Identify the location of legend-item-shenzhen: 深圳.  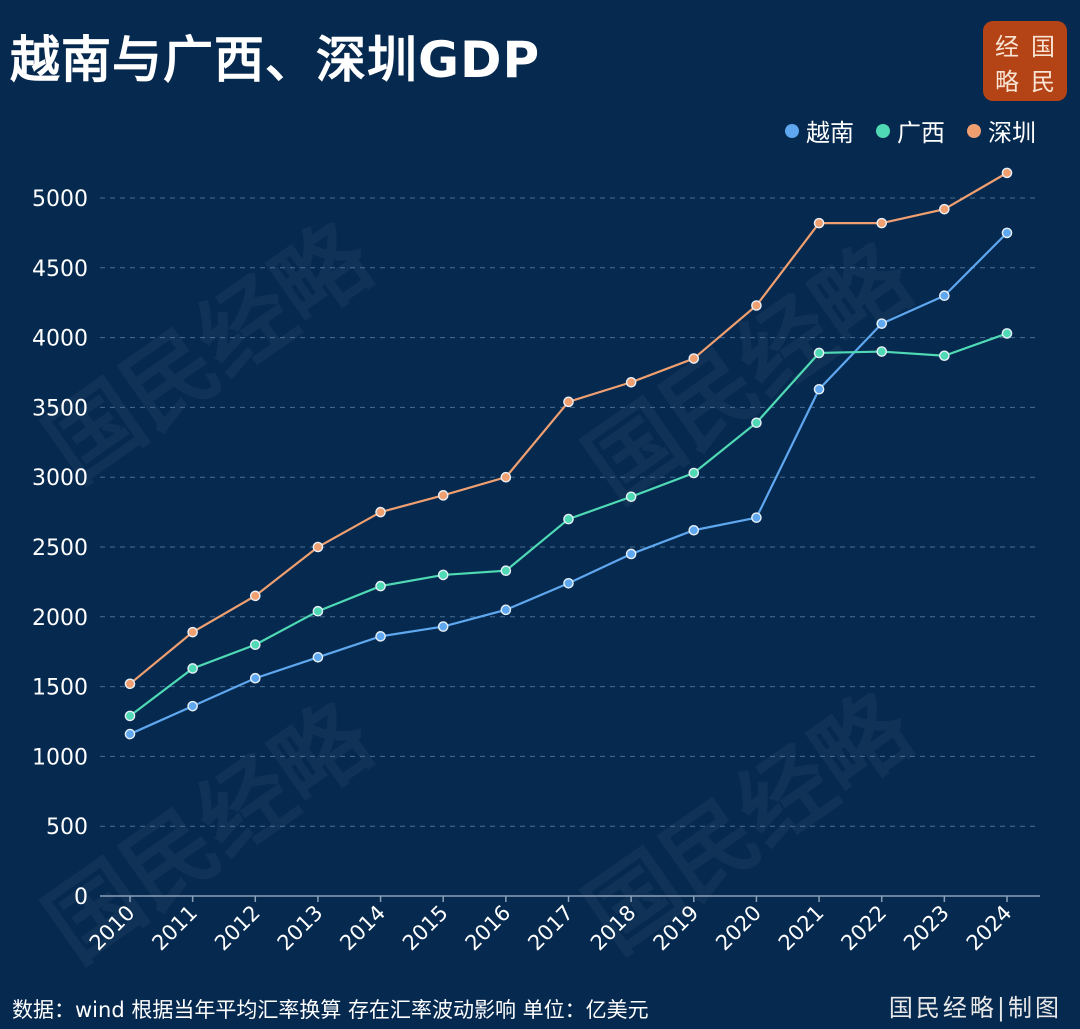
(1001, 130).